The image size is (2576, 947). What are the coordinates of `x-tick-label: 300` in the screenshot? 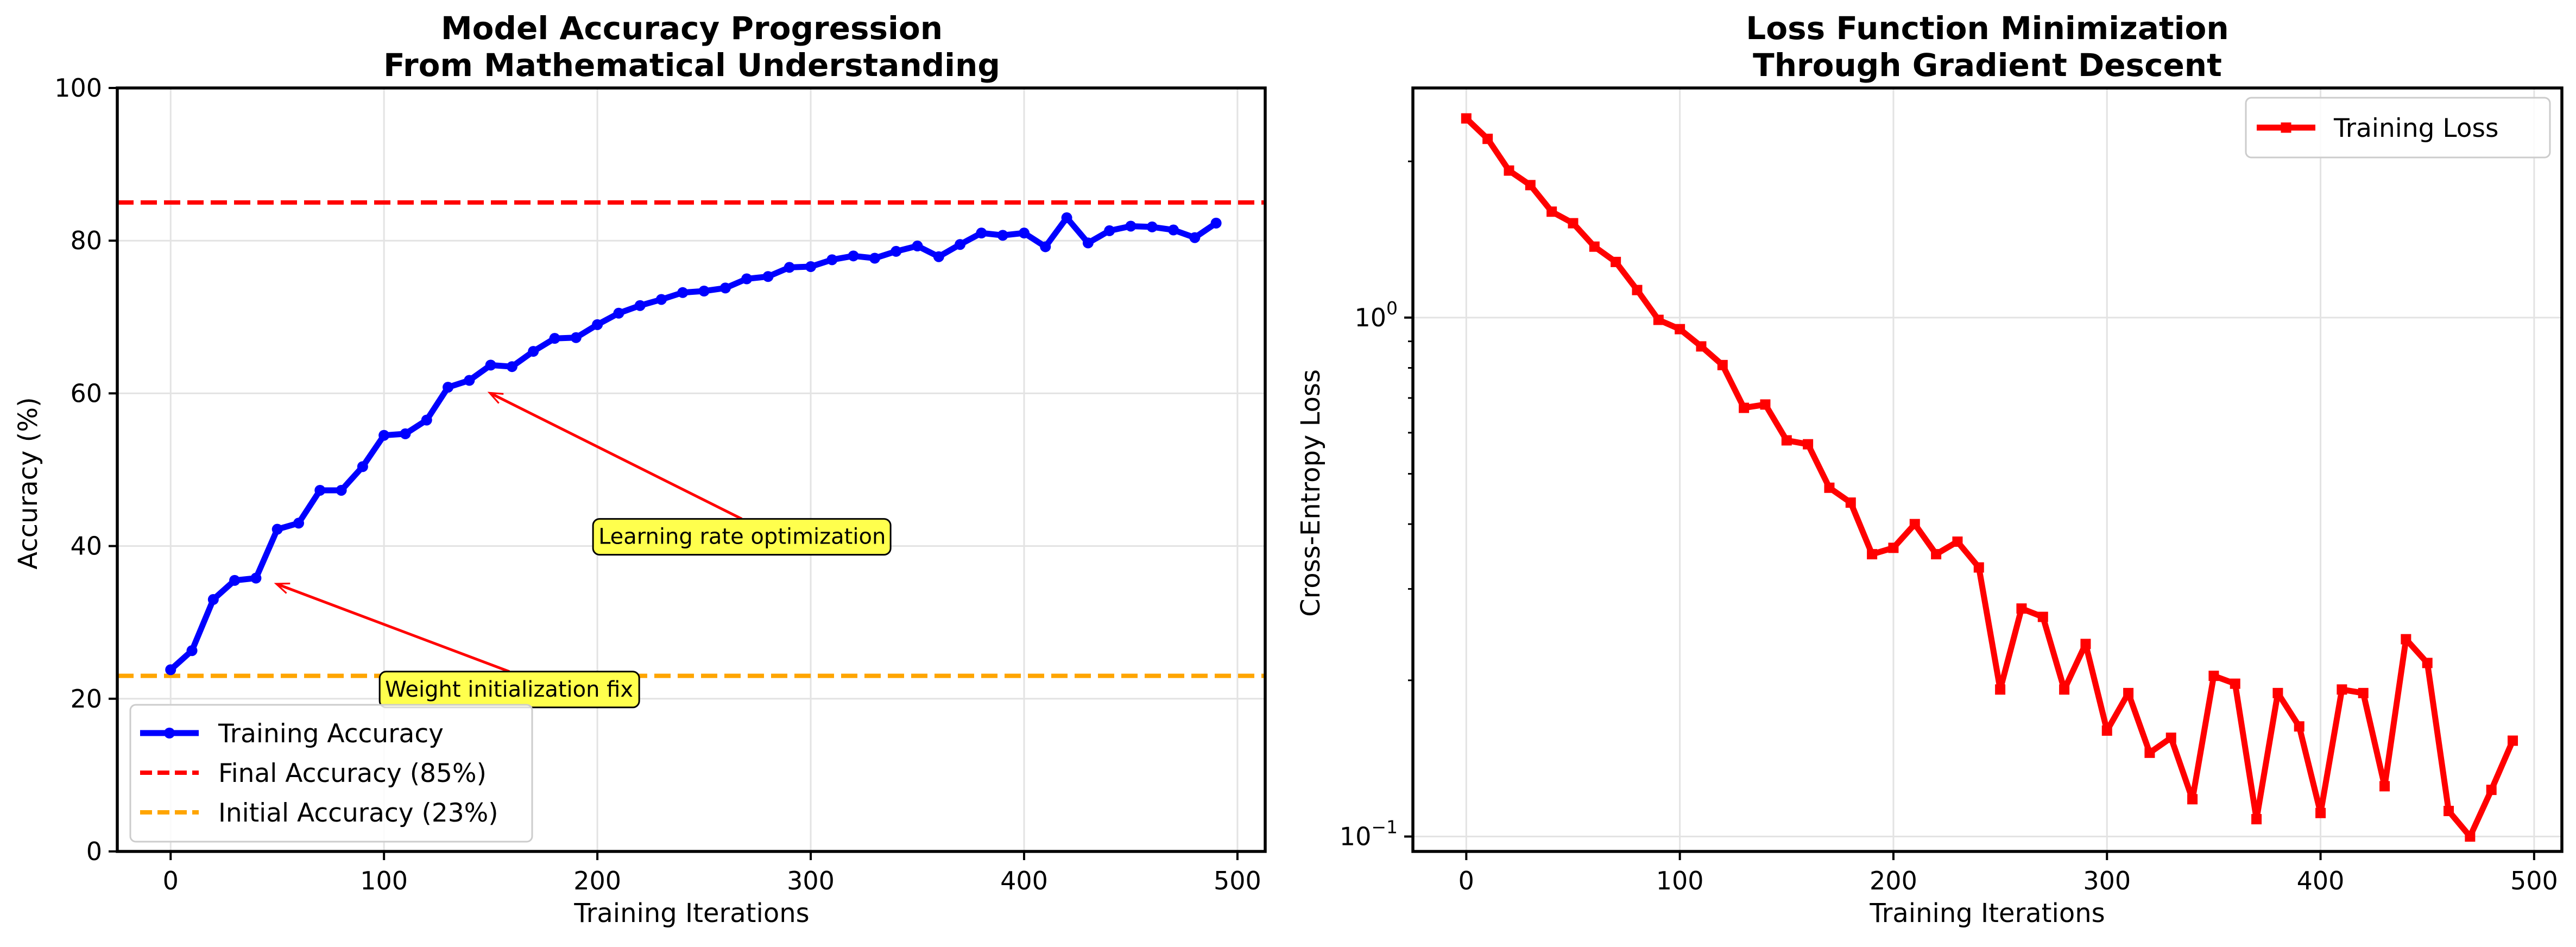 It's located at (2107, 880).